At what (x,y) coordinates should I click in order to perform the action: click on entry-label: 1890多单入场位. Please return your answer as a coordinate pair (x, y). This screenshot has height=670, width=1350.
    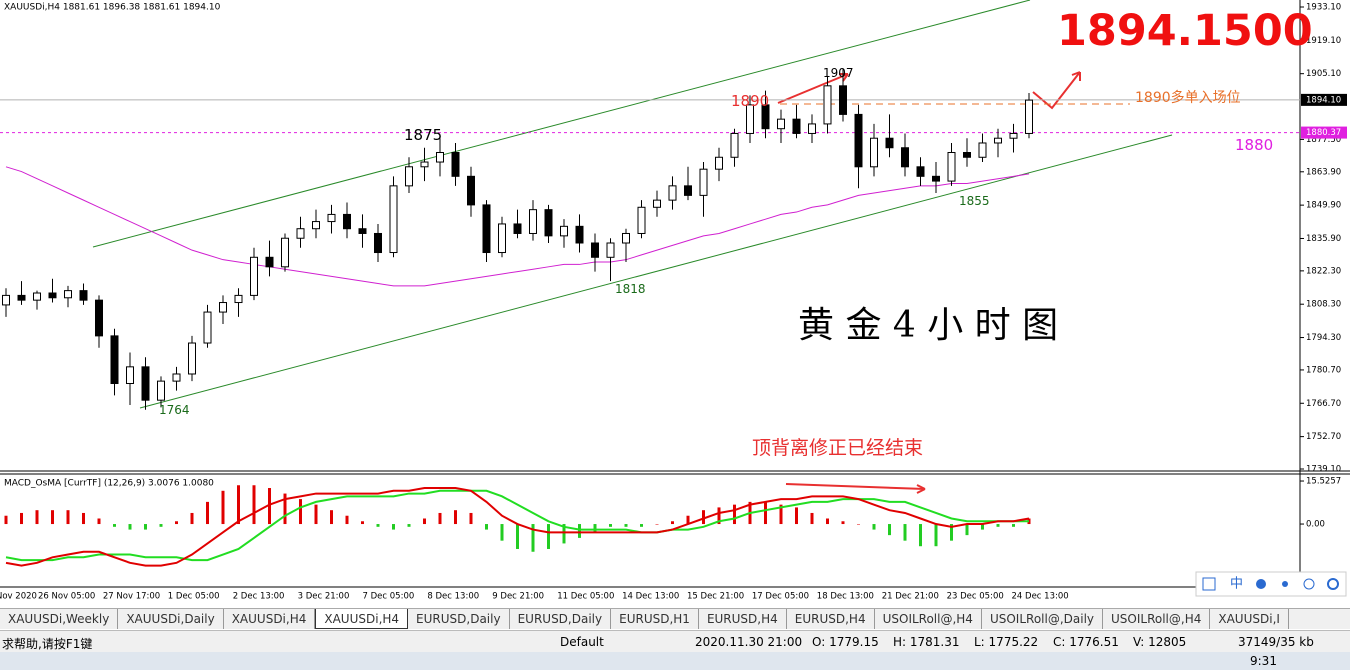
    Looking at the image, I should click on (1188, 98).